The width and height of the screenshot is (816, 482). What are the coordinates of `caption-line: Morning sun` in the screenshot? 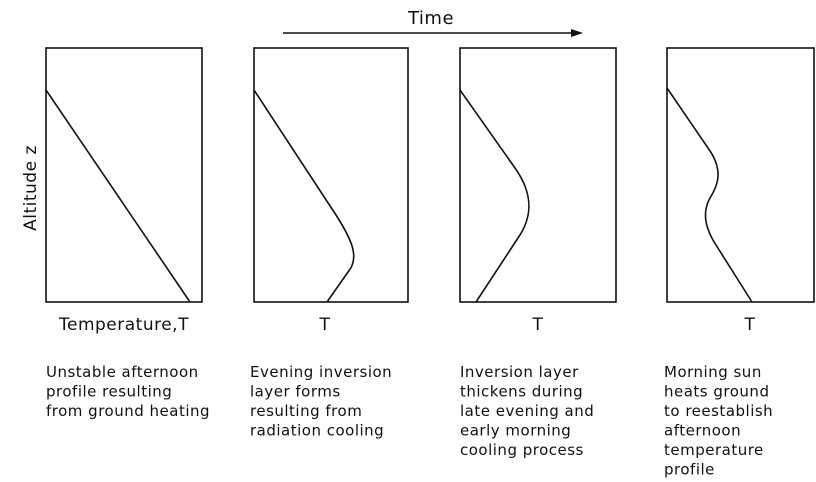 It's located at (713, 372).